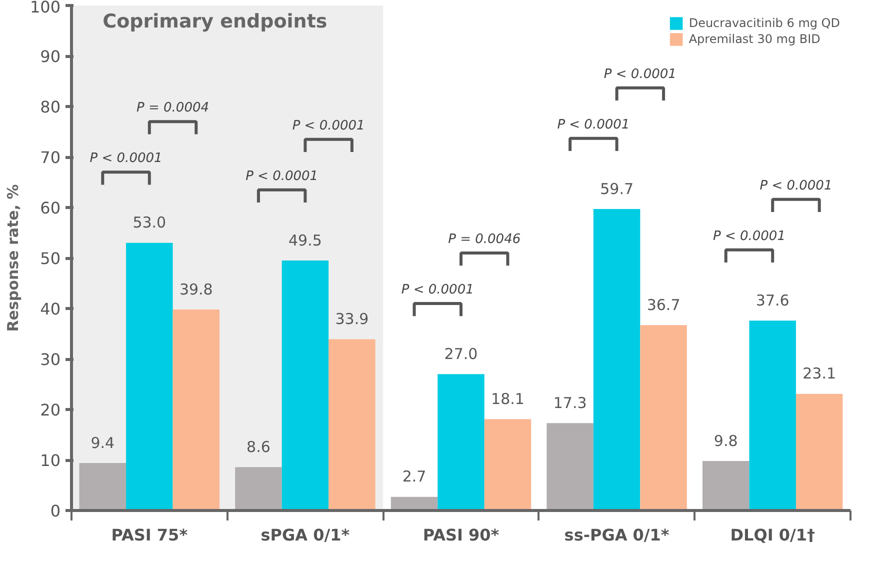 The width and height of the screenshot is (881, 570). I want to click on data-label: 23.1, so click(819, 373).